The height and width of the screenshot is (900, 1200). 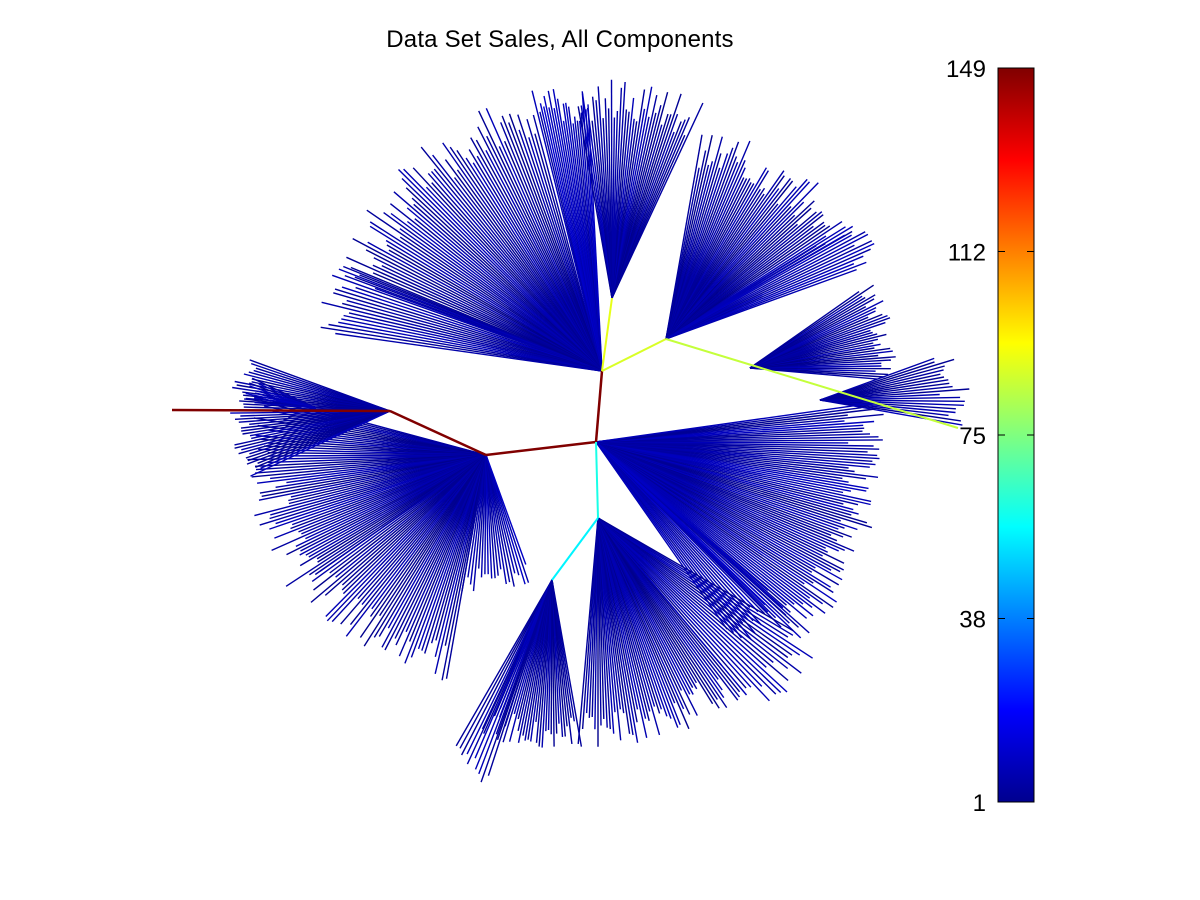 What do you see at coordinates (967, 253) in the screenshot?
I see `colorbar-tick-label: 112` at bounding box center [967, 253].